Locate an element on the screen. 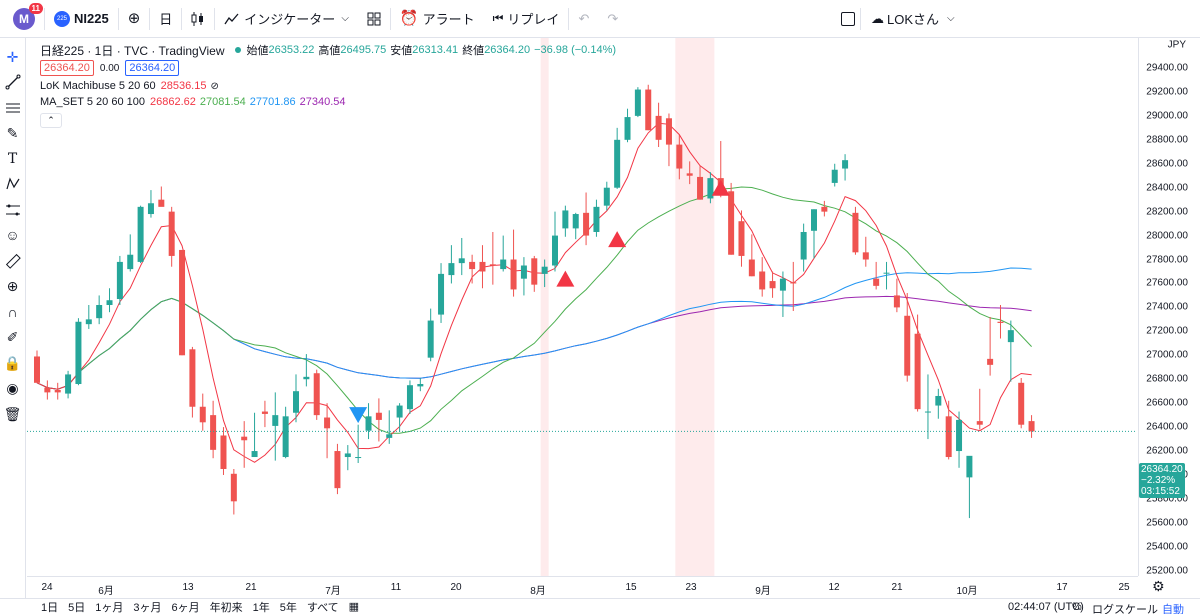 The width and height of the screenshot is (1200, 614). price-tick: 25800.00 is located at coordinates (1167, 499).